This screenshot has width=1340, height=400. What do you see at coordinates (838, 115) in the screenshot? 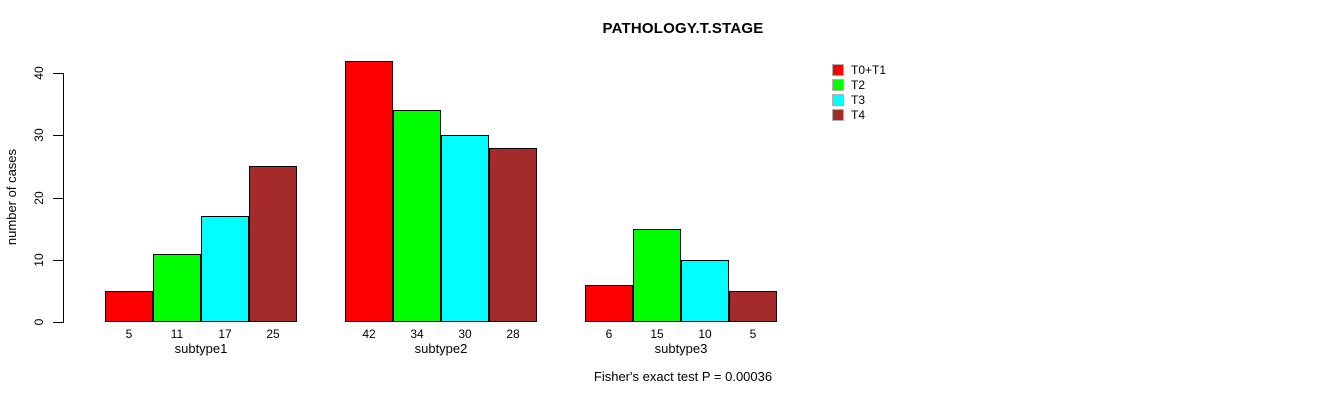
I see `legend-swatch-T4` at bounding box center [838, 115].